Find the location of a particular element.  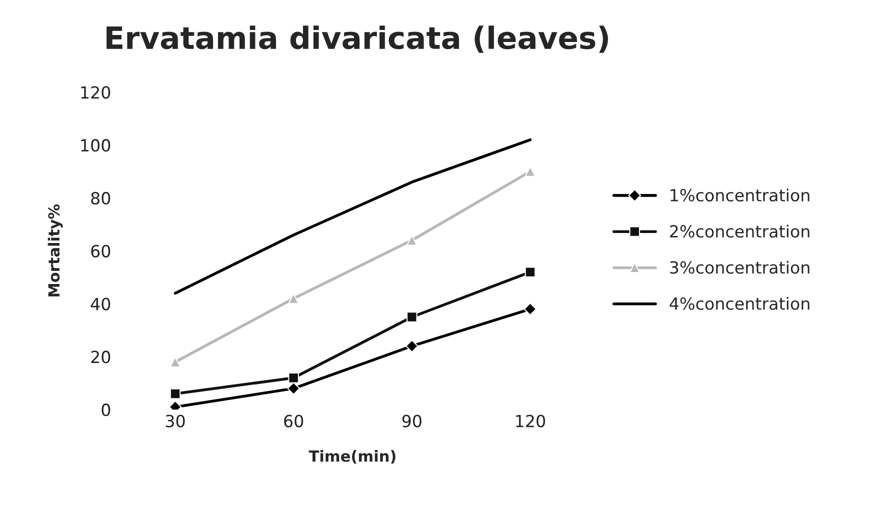

legend-label: 1%concentration is located at coordinates (740, 195).